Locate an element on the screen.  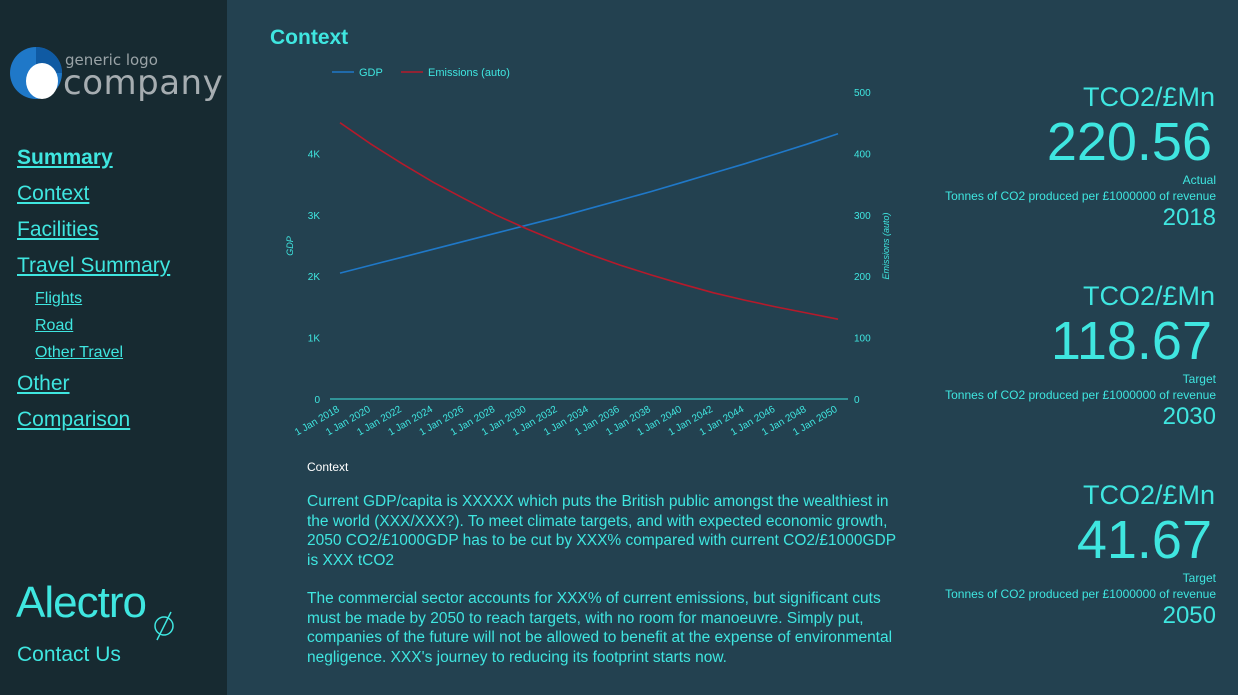
company-logo: generic logo company is located at coordinates (117, 75).